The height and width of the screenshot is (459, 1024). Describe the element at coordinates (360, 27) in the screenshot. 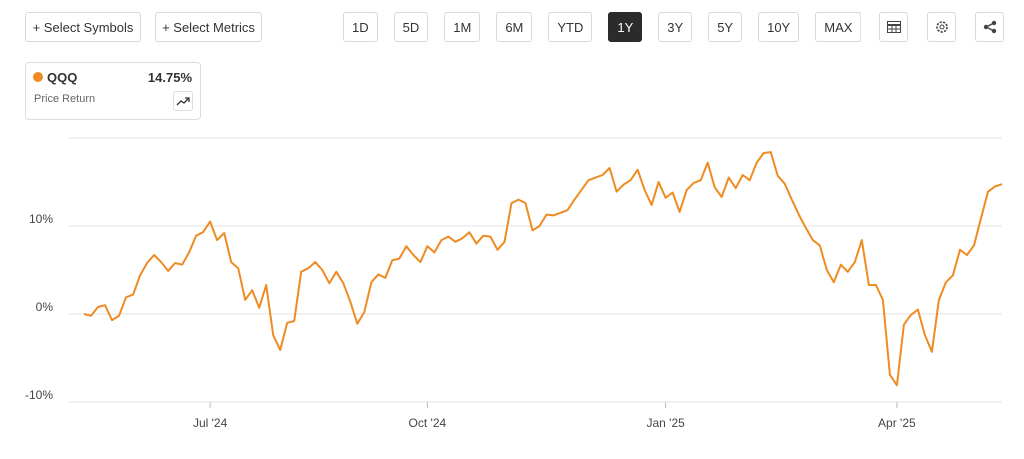

I see `range-button: 1D` at that location.